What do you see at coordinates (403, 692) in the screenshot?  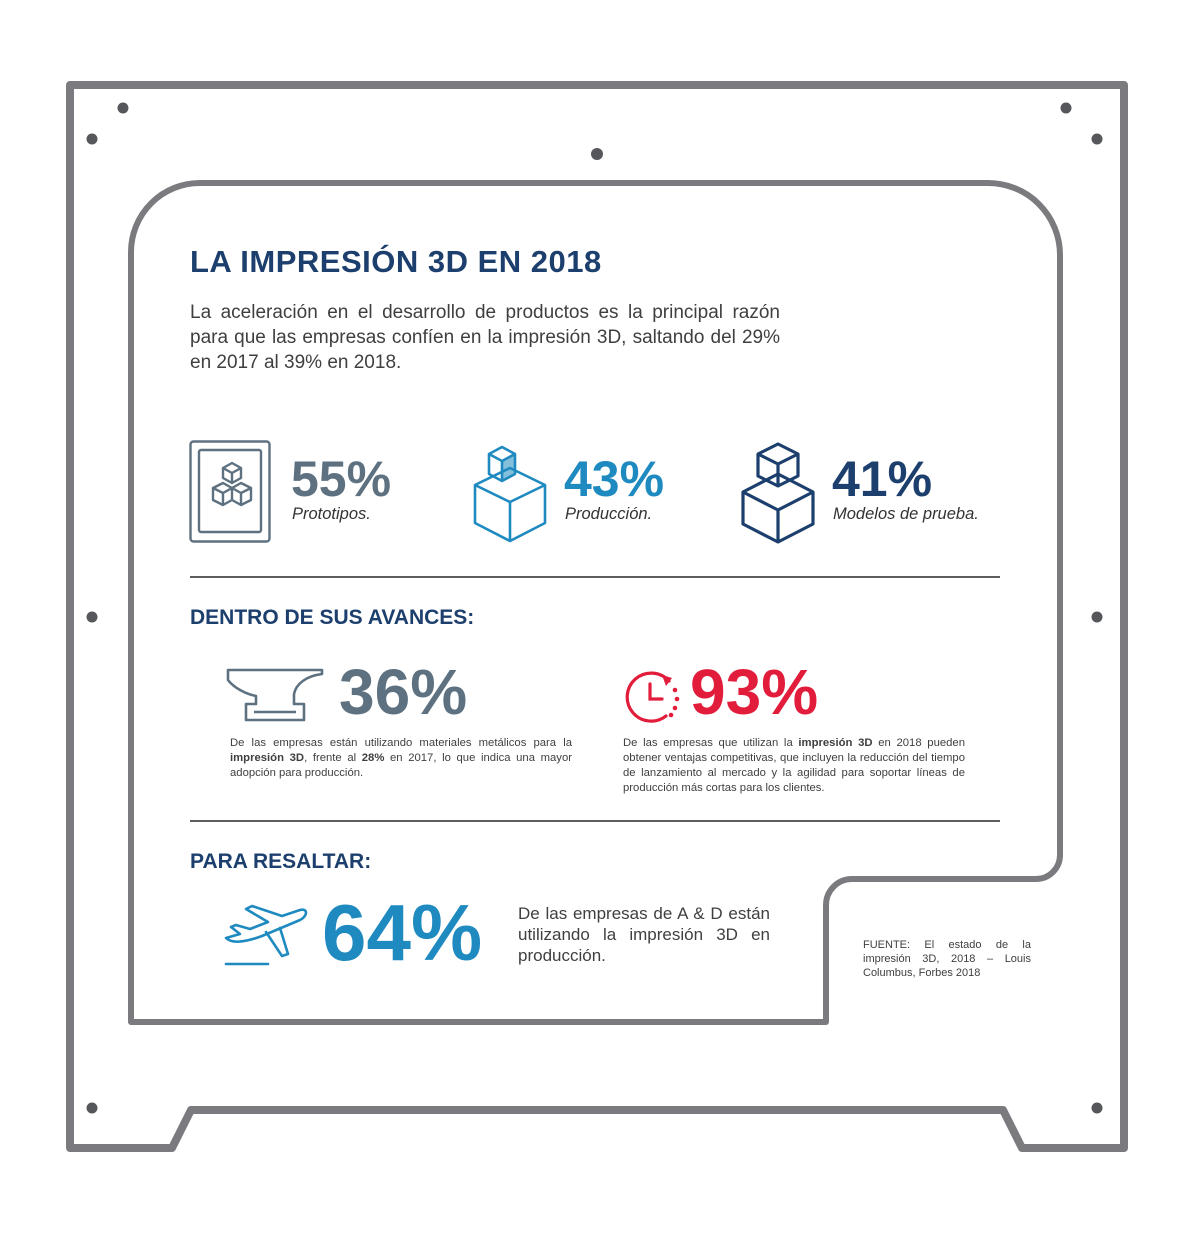 I see `advance-metals-value: 36%` at bounding box center [403, 692].